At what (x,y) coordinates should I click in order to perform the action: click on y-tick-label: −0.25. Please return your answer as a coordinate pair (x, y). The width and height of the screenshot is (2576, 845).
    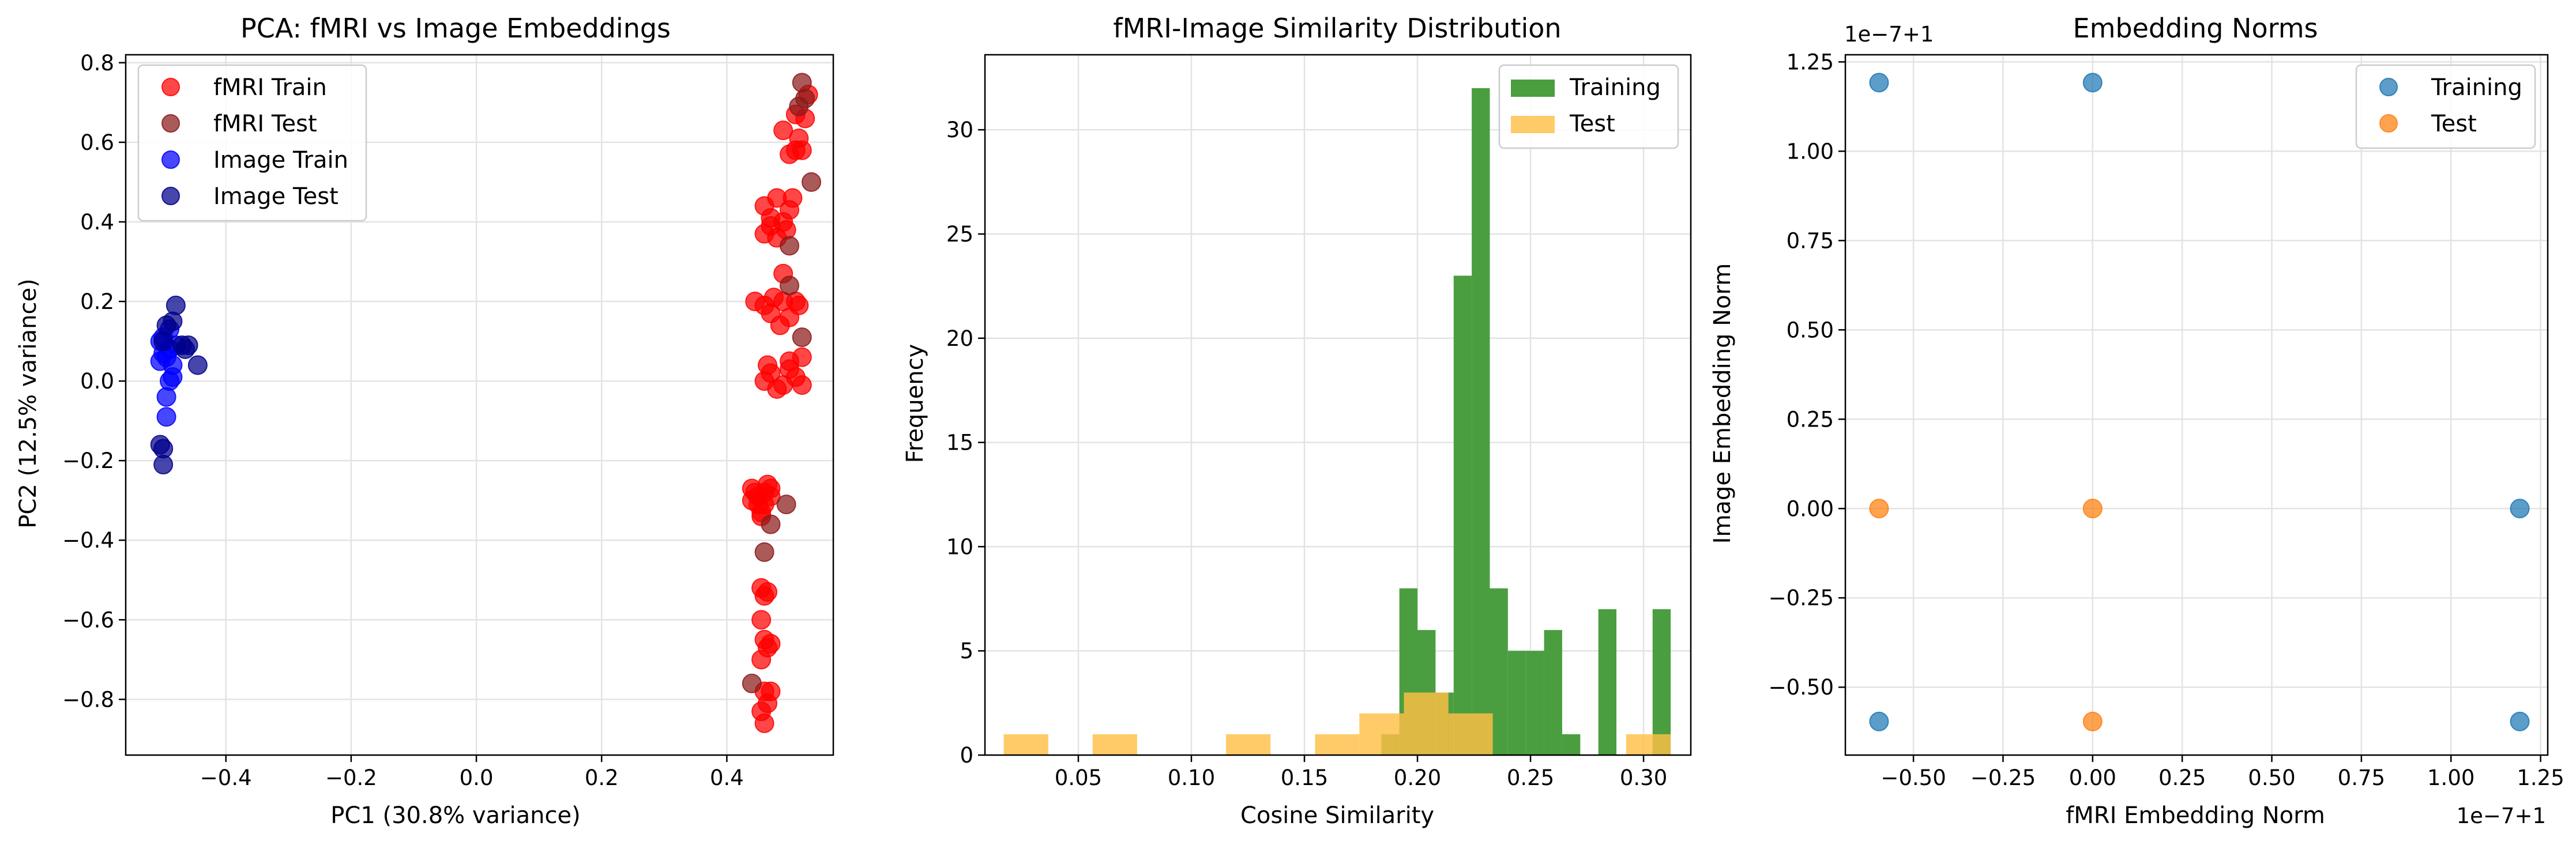
    Looking at the image, I should click on (1801, 598).